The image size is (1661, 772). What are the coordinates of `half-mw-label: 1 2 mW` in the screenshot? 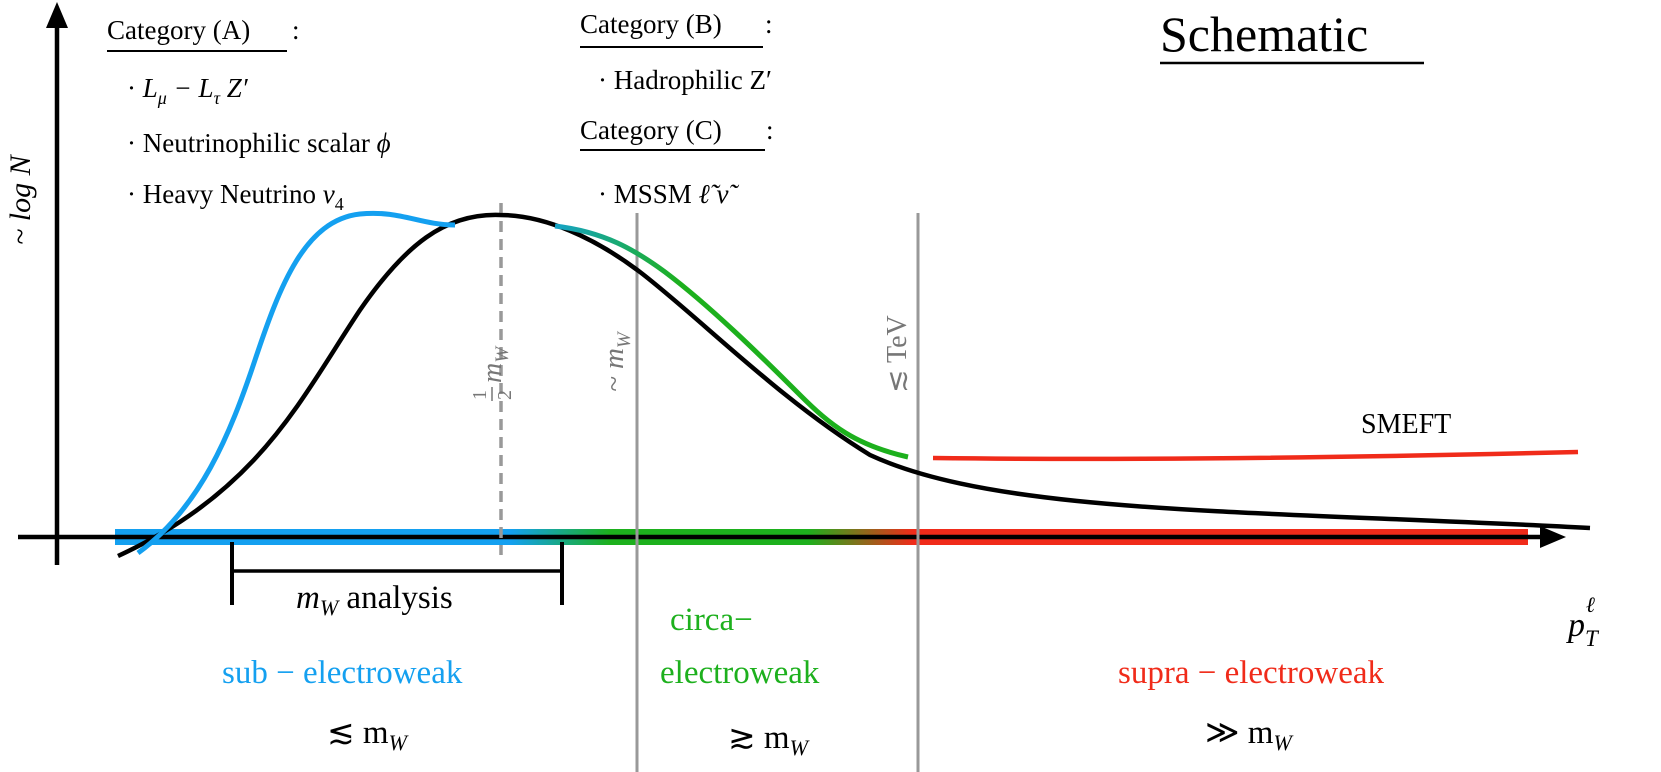 It's located at (492, 373).